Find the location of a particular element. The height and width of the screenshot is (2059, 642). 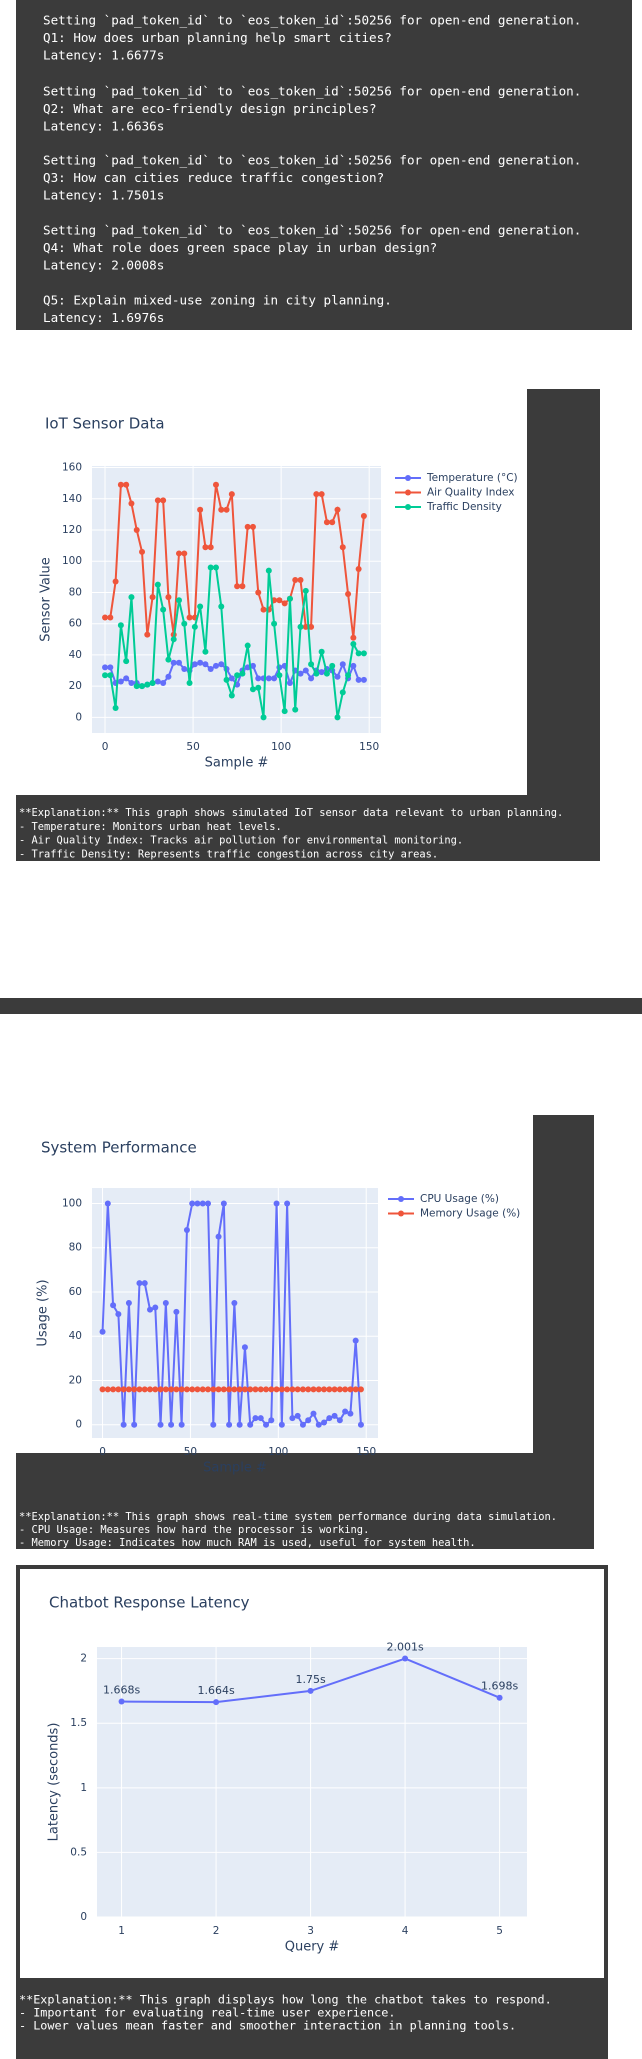

legend-label: Temperature (°C) is located at coordinates (472, 478).